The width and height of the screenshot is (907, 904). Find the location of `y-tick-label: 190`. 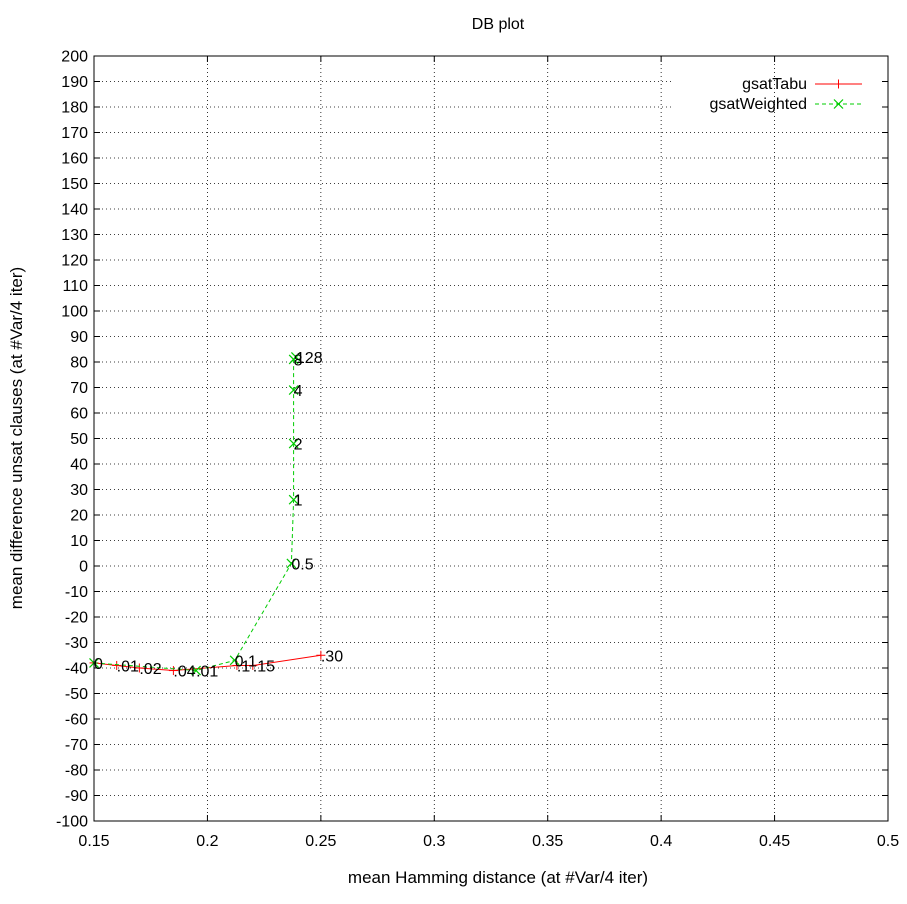

y-tick-label: 190 is located at coordinates (74, 82).